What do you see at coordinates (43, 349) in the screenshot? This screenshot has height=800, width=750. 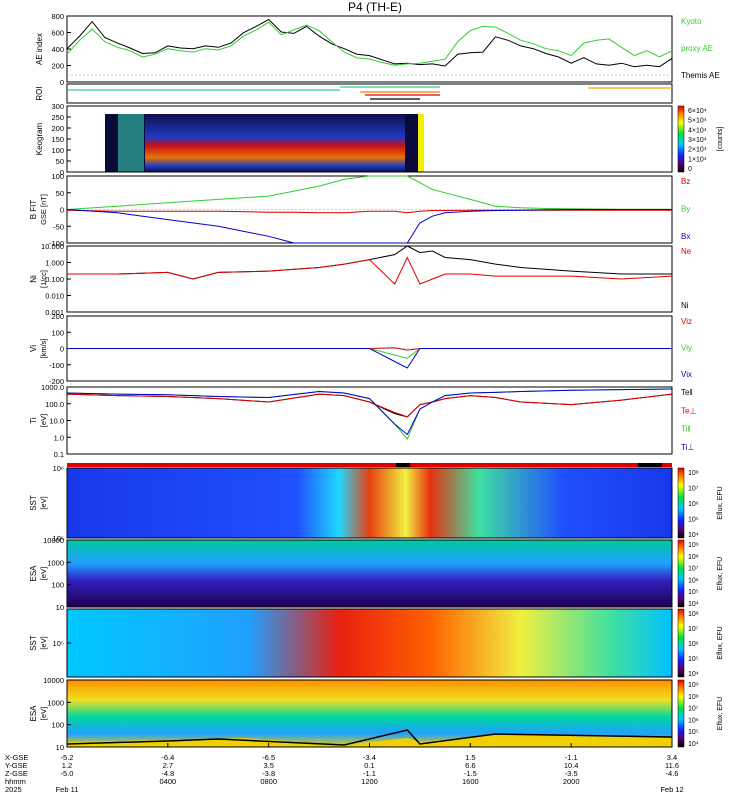 I see `y-axis-unit-velocity: [km/s]` at bounding box center [43, 349].